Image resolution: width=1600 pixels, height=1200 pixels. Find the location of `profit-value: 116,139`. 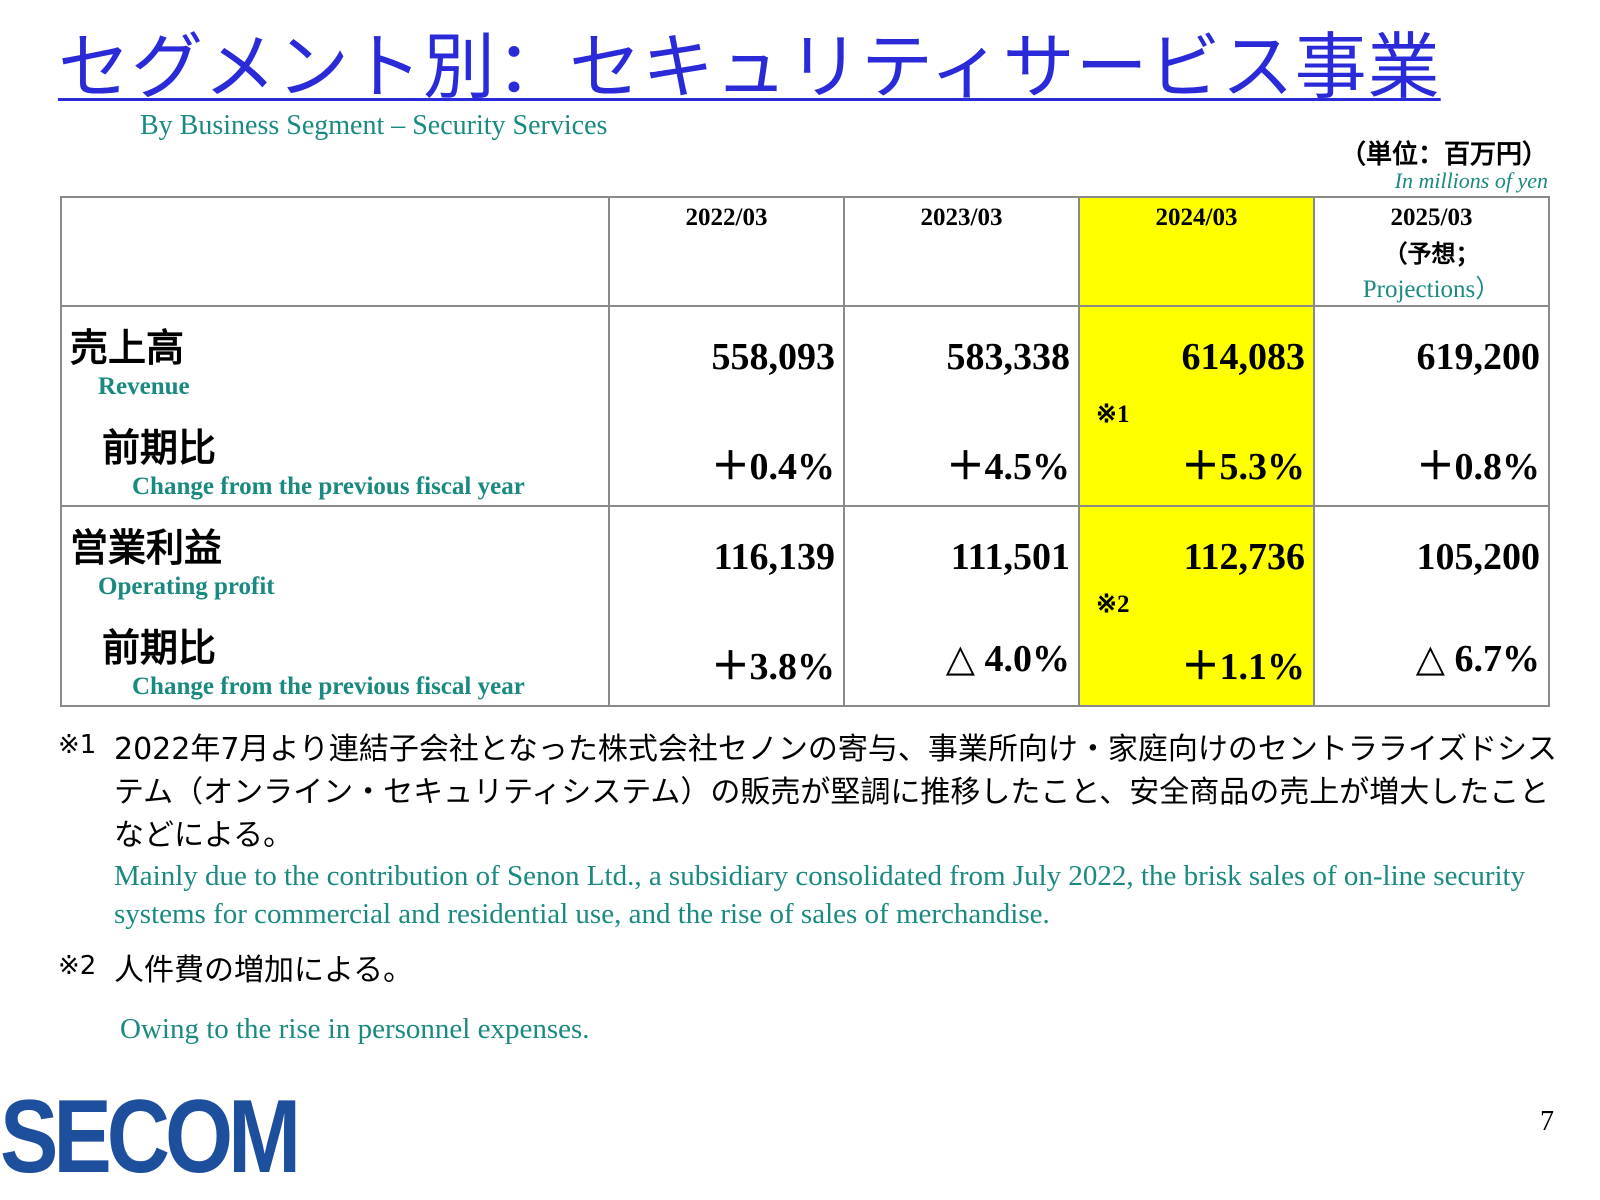

profit-value: 116,139 is located at coordinates (774, 557).